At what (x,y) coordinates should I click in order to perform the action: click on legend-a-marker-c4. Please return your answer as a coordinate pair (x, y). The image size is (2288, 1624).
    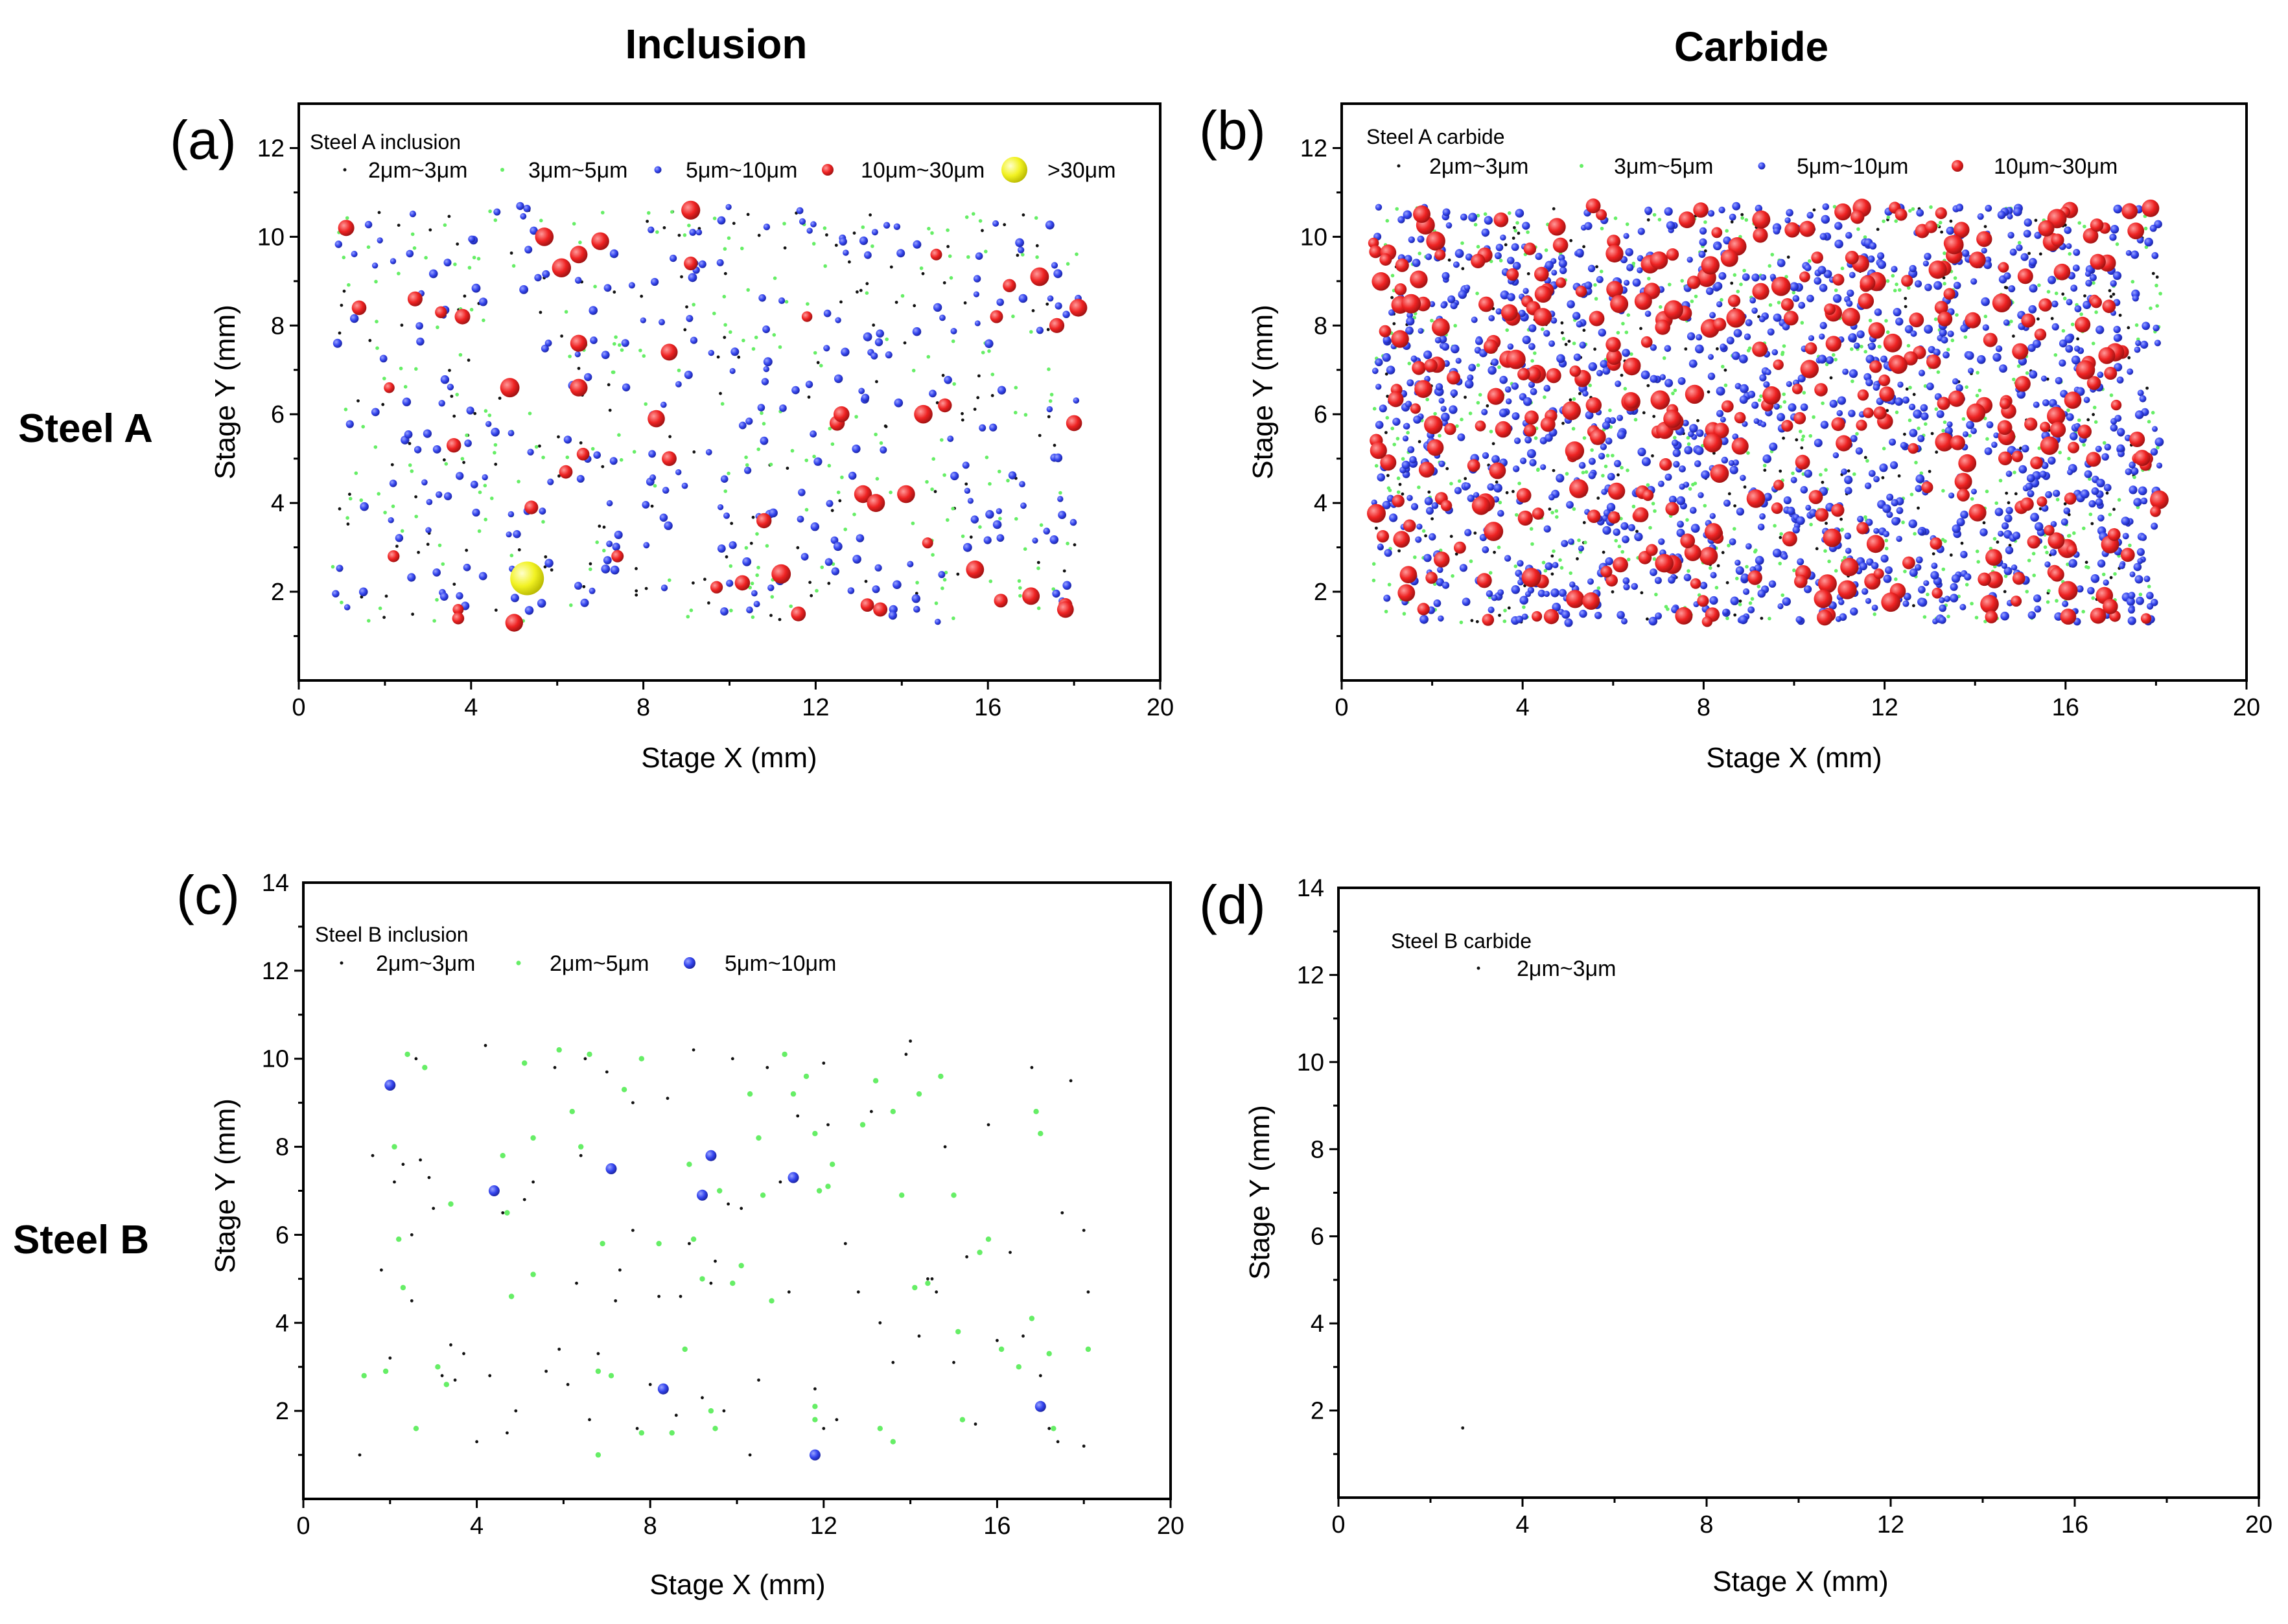
    Looking at the image, I should click on (828, 170).